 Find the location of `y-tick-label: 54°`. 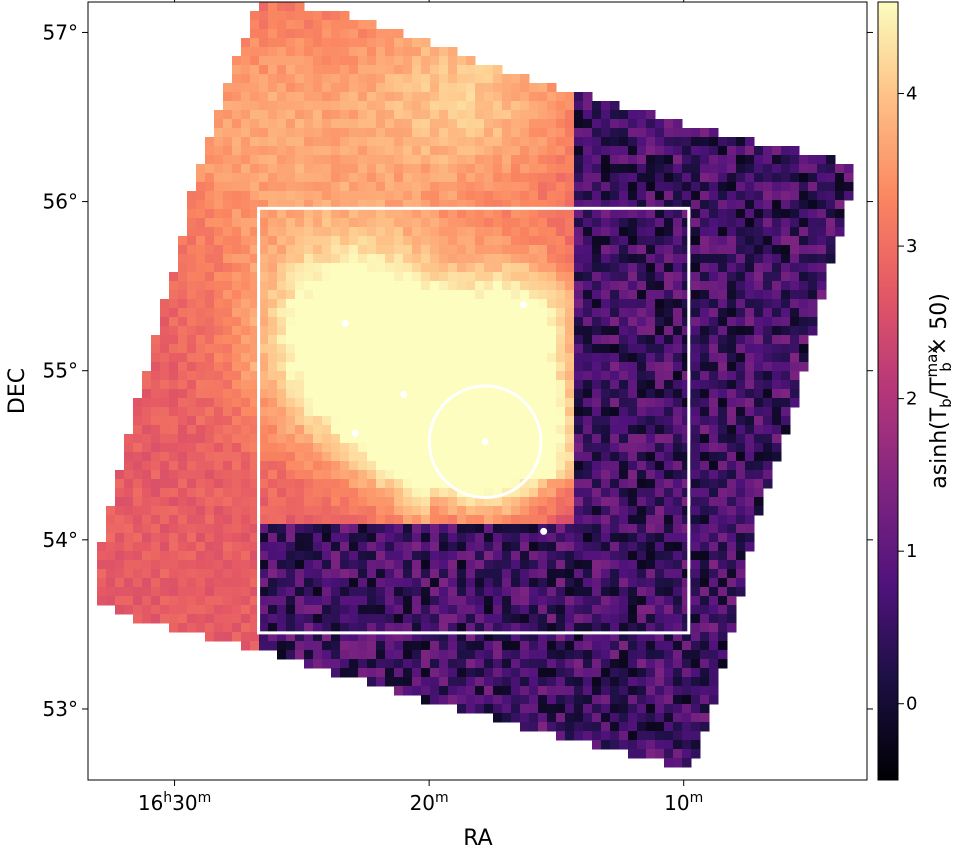

y-tick-label: 54° is located at coordinates (60, 540).